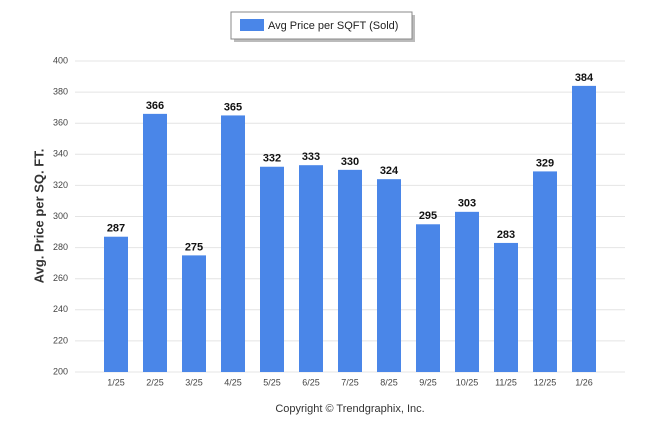  I want to click on legend-swatch, so click(252, 25).